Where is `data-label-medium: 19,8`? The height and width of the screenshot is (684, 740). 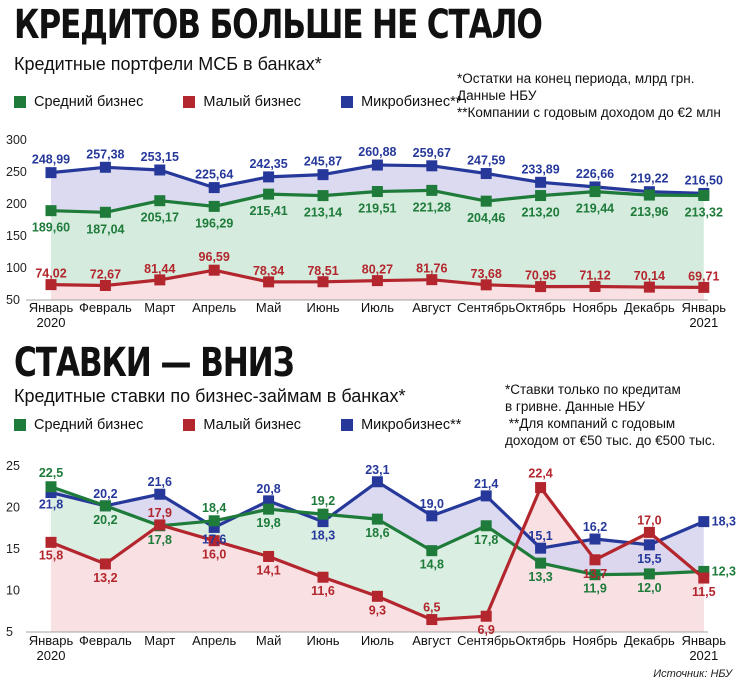 data-label-medium: 19,8 is located at coordinates (268, 523).